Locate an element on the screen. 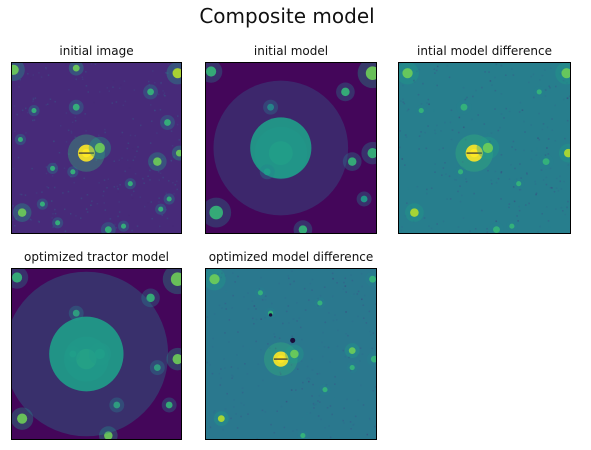 The width and height of the screenshot is (591, 450). negative-residual is located at coordinates (270, 315).